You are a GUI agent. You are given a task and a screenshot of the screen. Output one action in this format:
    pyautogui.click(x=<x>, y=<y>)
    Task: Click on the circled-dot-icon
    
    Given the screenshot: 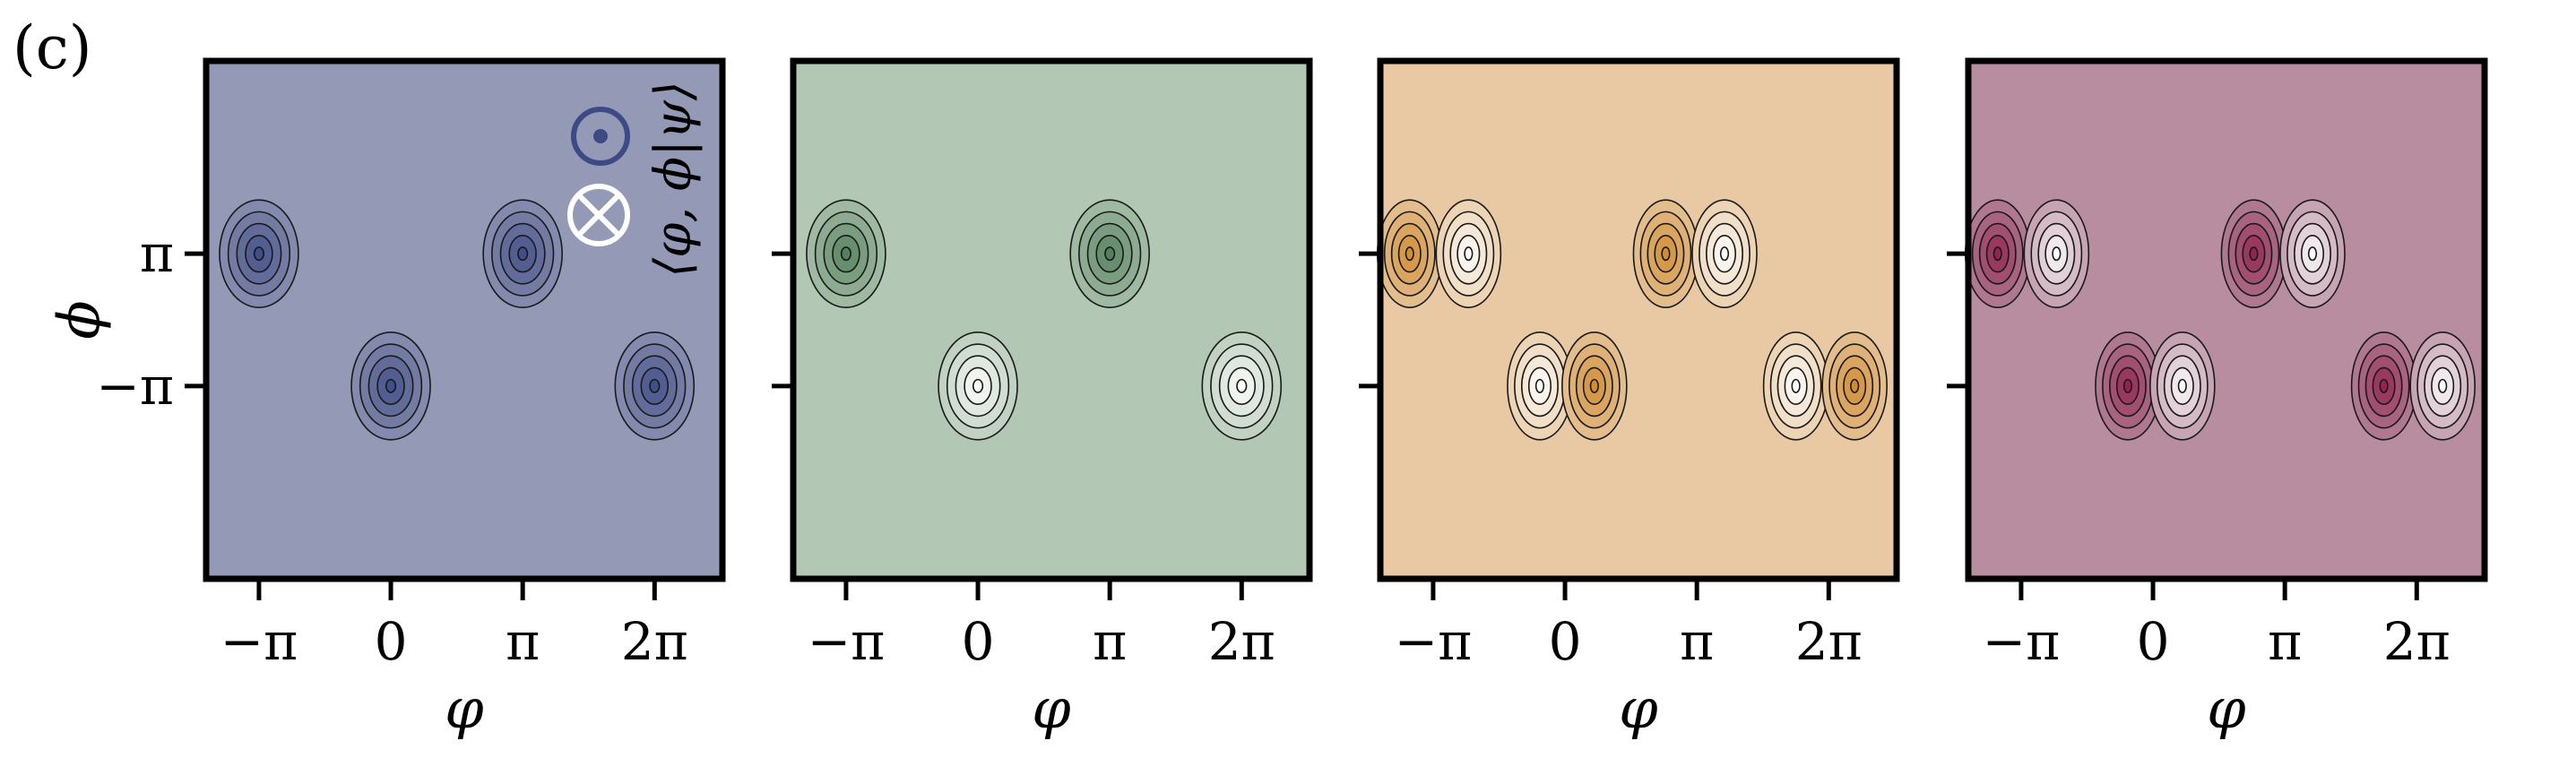 What is the action you would take?
    pyautogui.click(x=600, y=136)
    